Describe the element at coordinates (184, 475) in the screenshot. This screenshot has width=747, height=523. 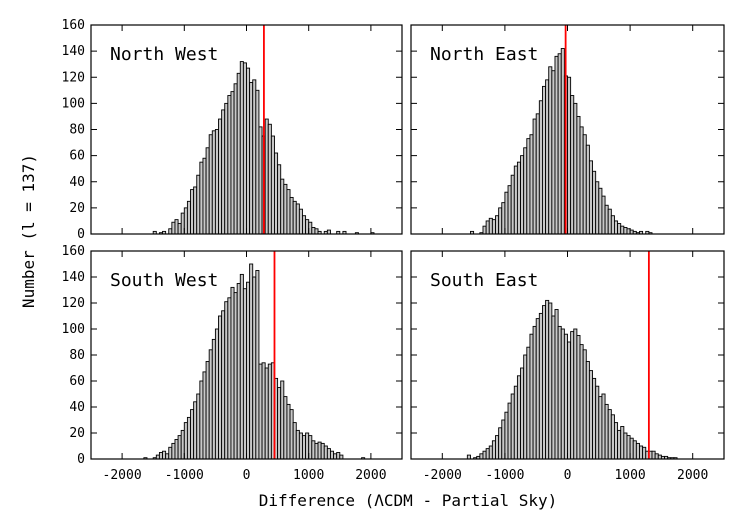
I see `x-tick-label: -1000` at that location.